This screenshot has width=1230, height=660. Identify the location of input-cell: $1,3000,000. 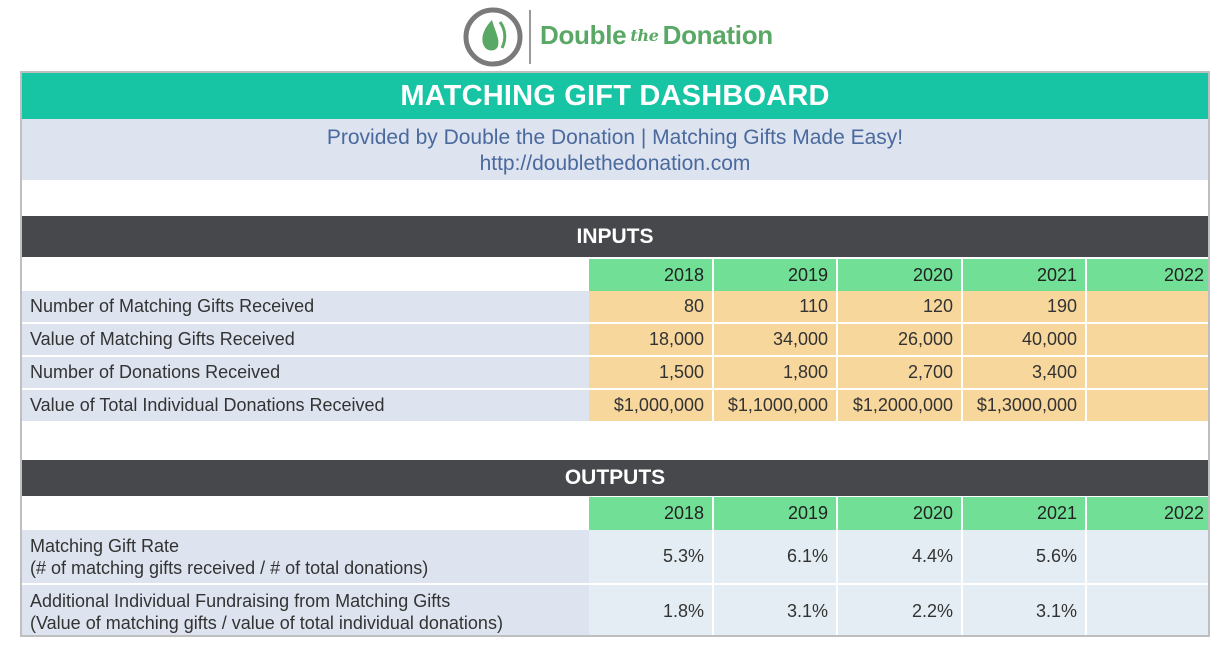
(1025, 406).